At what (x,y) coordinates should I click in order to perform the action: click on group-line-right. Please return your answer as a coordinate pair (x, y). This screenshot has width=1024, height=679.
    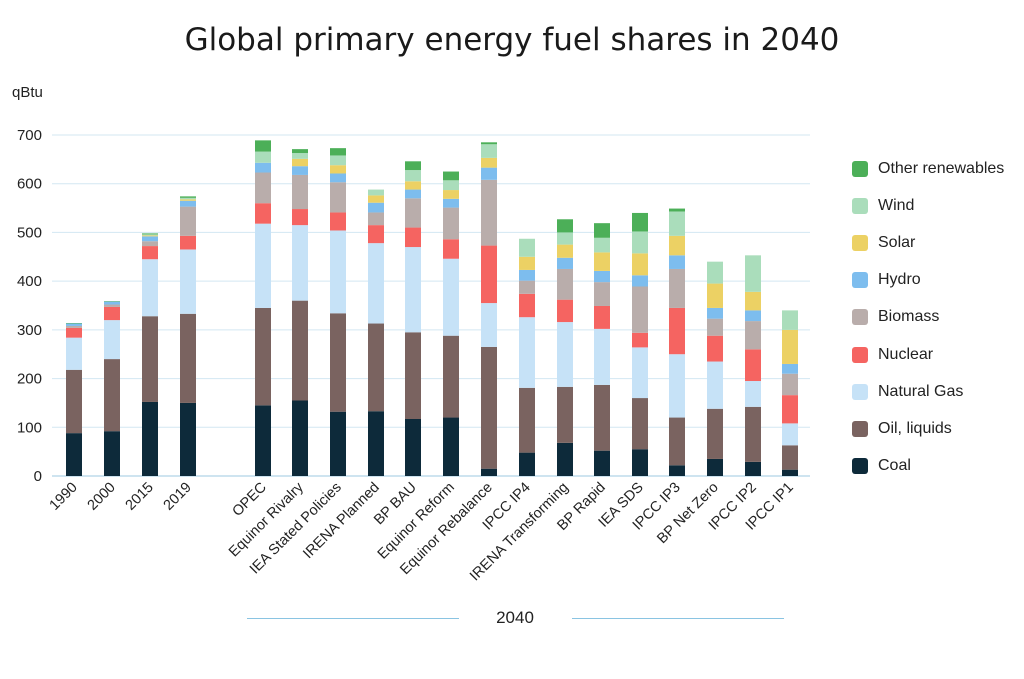
    Looking at the image, I should click on (678, 618).